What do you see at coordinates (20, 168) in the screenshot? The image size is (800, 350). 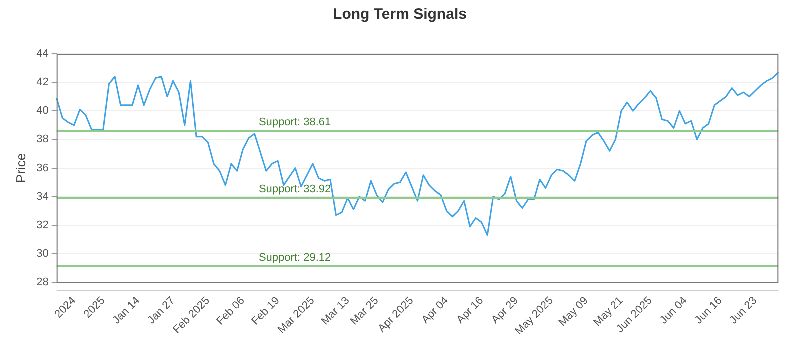 I see `y-axis-title: Price` at bounding box center [20, 168].